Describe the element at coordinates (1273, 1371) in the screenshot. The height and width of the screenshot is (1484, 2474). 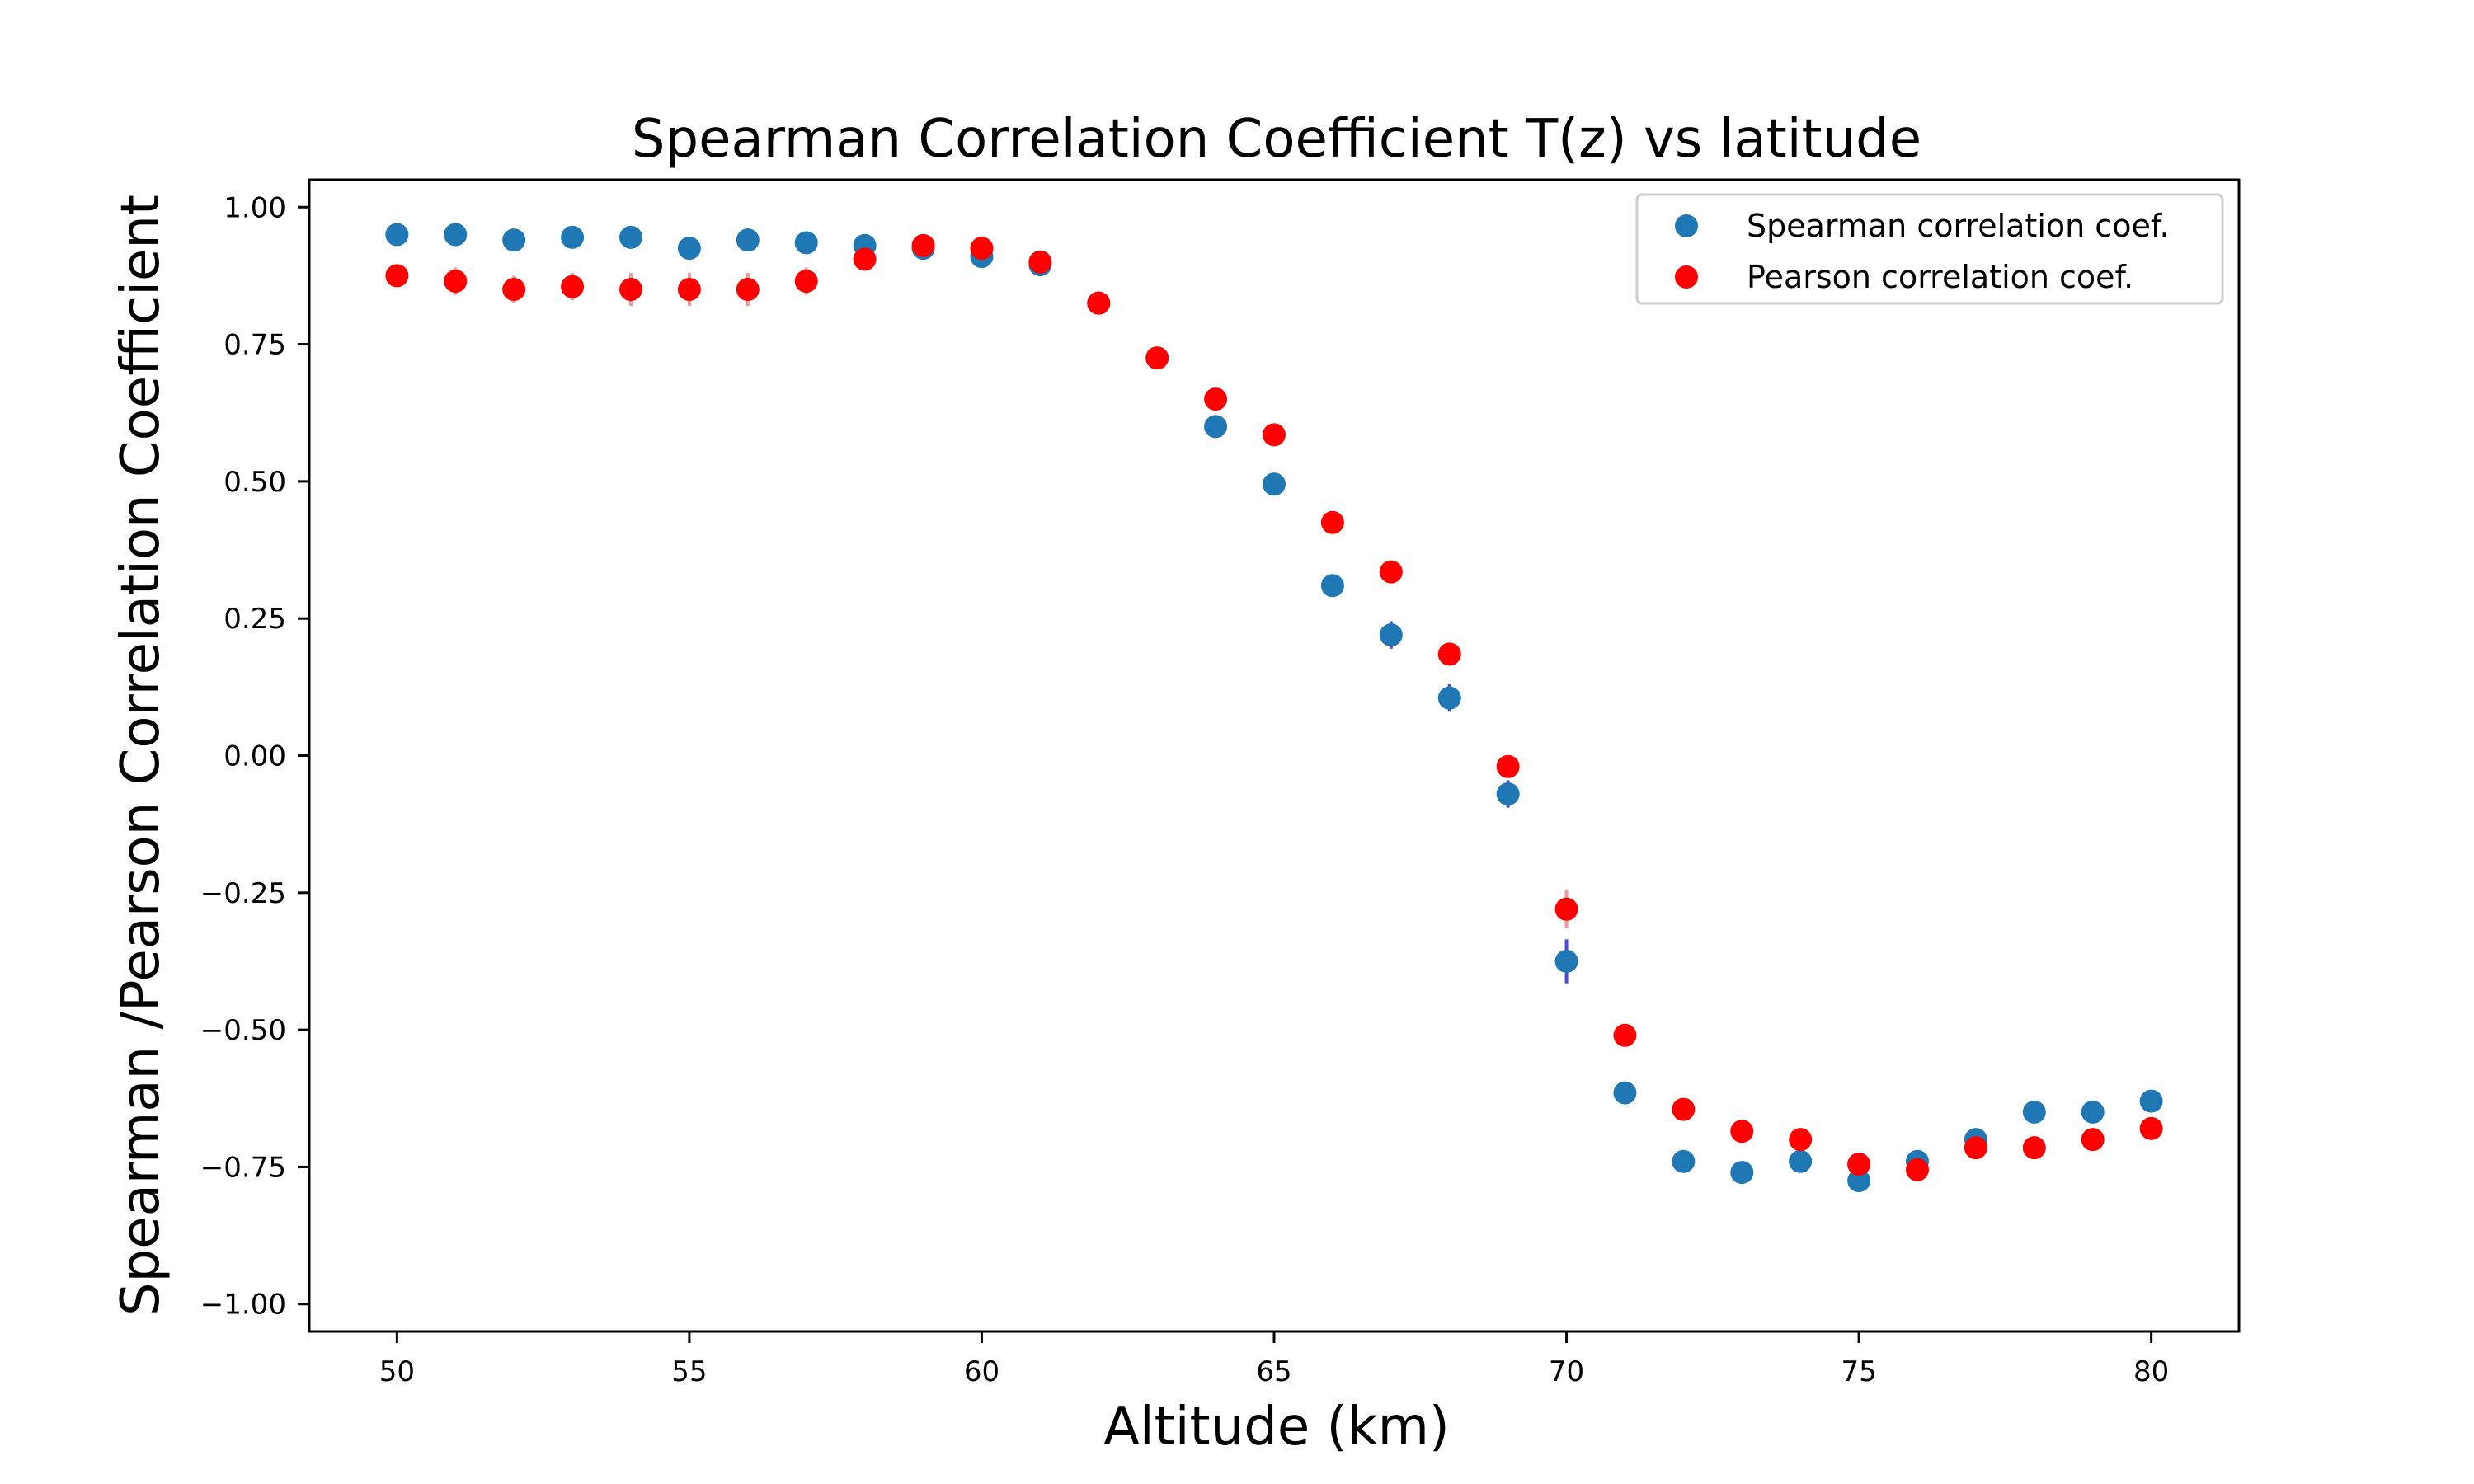
I see `x-tick-label: 65` at that location.